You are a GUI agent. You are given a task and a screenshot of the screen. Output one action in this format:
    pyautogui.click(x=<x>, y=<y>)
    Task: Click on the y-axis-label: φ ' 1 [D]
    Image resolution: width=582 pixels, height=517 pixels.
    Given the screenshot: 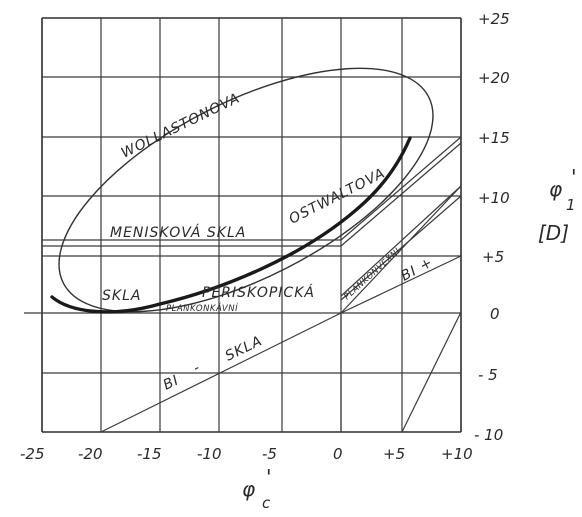 What is the action you would take?
    pyautogui.click(x=557, y=205)
    